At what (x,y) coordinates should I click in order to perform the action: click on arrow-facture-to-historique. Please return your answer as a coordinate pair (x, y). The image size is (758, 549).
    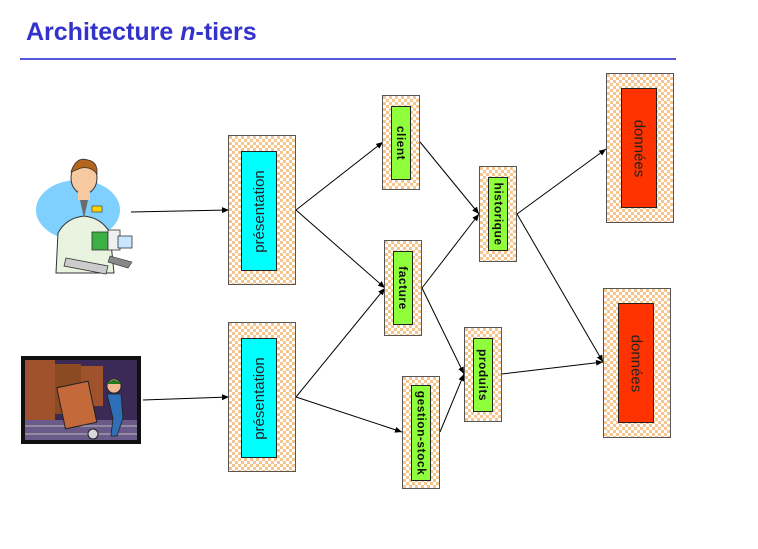
    Looking at the image, I should click on (450, 251).